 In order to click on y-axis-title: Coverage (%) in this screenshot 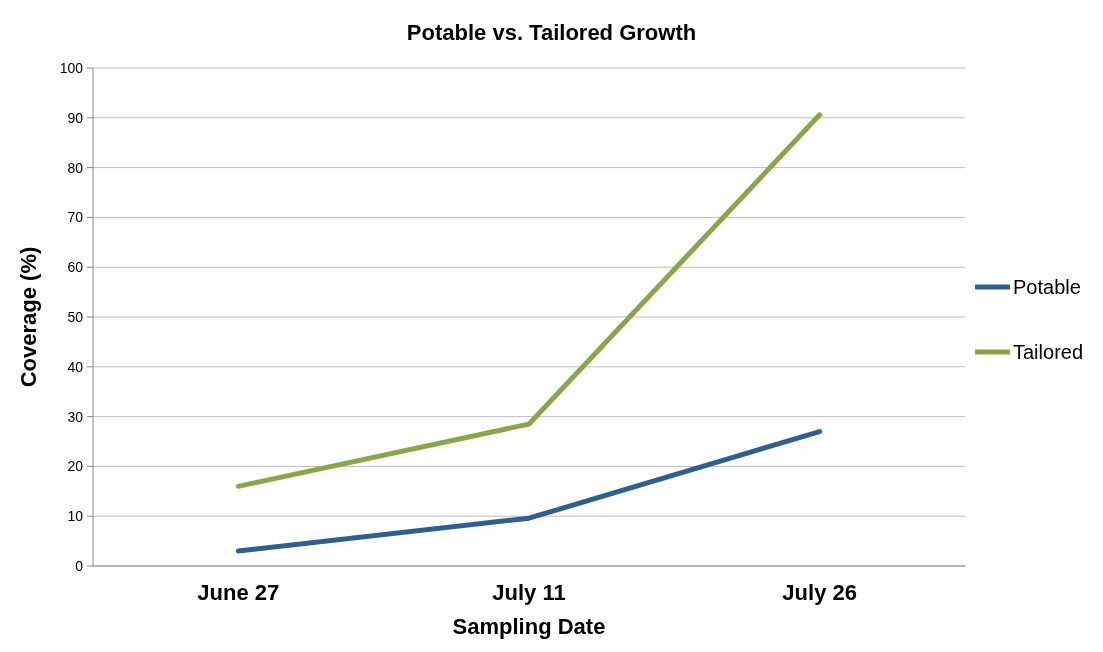, I will do `click(28, 317)`.